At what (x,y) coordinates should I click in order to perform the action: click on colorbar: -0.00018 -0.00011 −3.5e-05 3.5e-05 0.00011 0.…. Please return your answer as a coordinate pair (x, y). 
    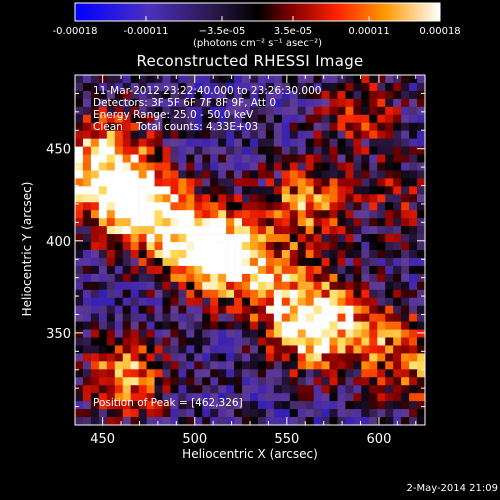
    Looking at the image, I should click on (257, 19).